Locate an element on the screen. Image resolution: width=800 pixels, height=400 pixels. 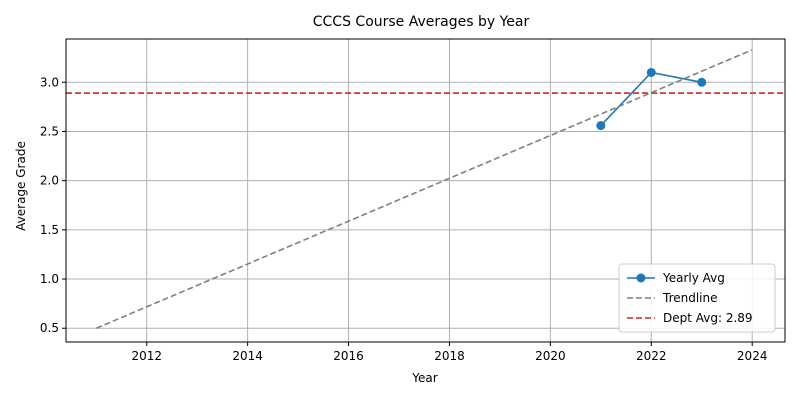
x-tick-label: 2020 is located at coordinates (550, 356).